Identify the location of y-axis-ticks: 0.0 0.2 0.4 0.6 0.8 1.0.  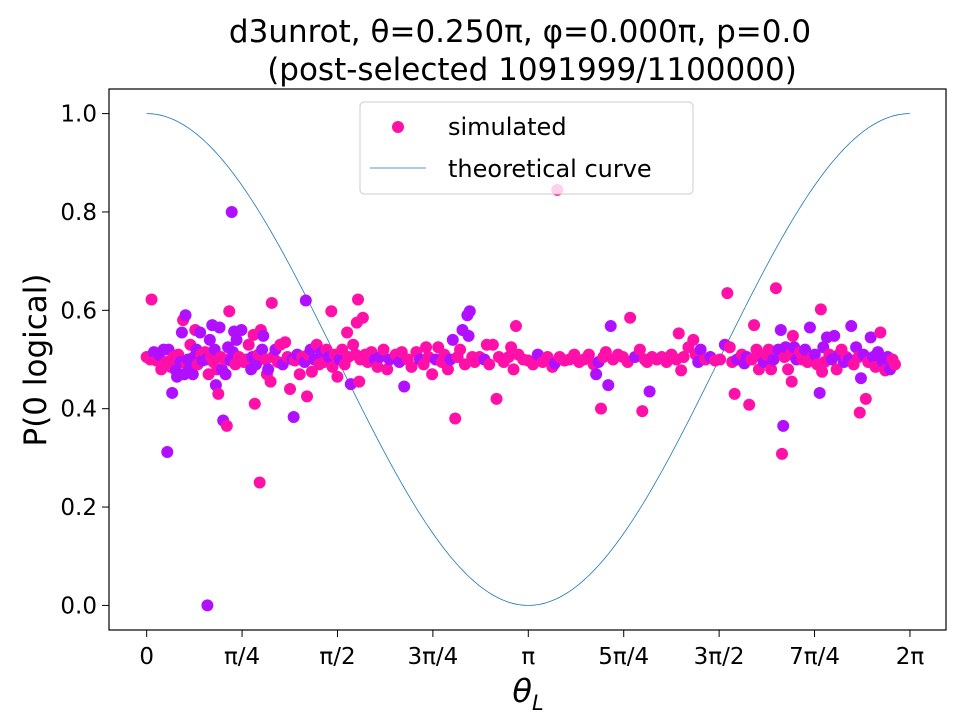
(84, 360).